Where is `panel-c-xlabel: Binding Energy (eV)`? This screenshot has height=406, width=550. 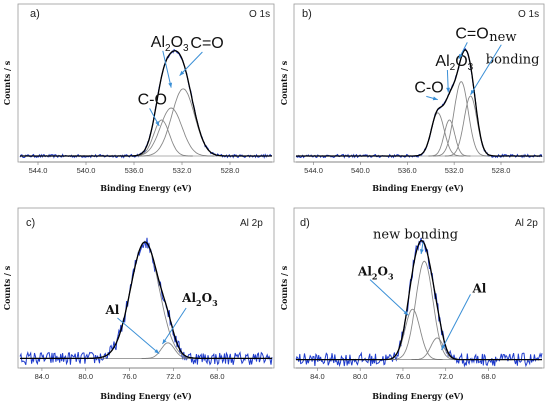
panel-c-xlabel: Binding Energy (eV) is located at coordinates (146, 396).